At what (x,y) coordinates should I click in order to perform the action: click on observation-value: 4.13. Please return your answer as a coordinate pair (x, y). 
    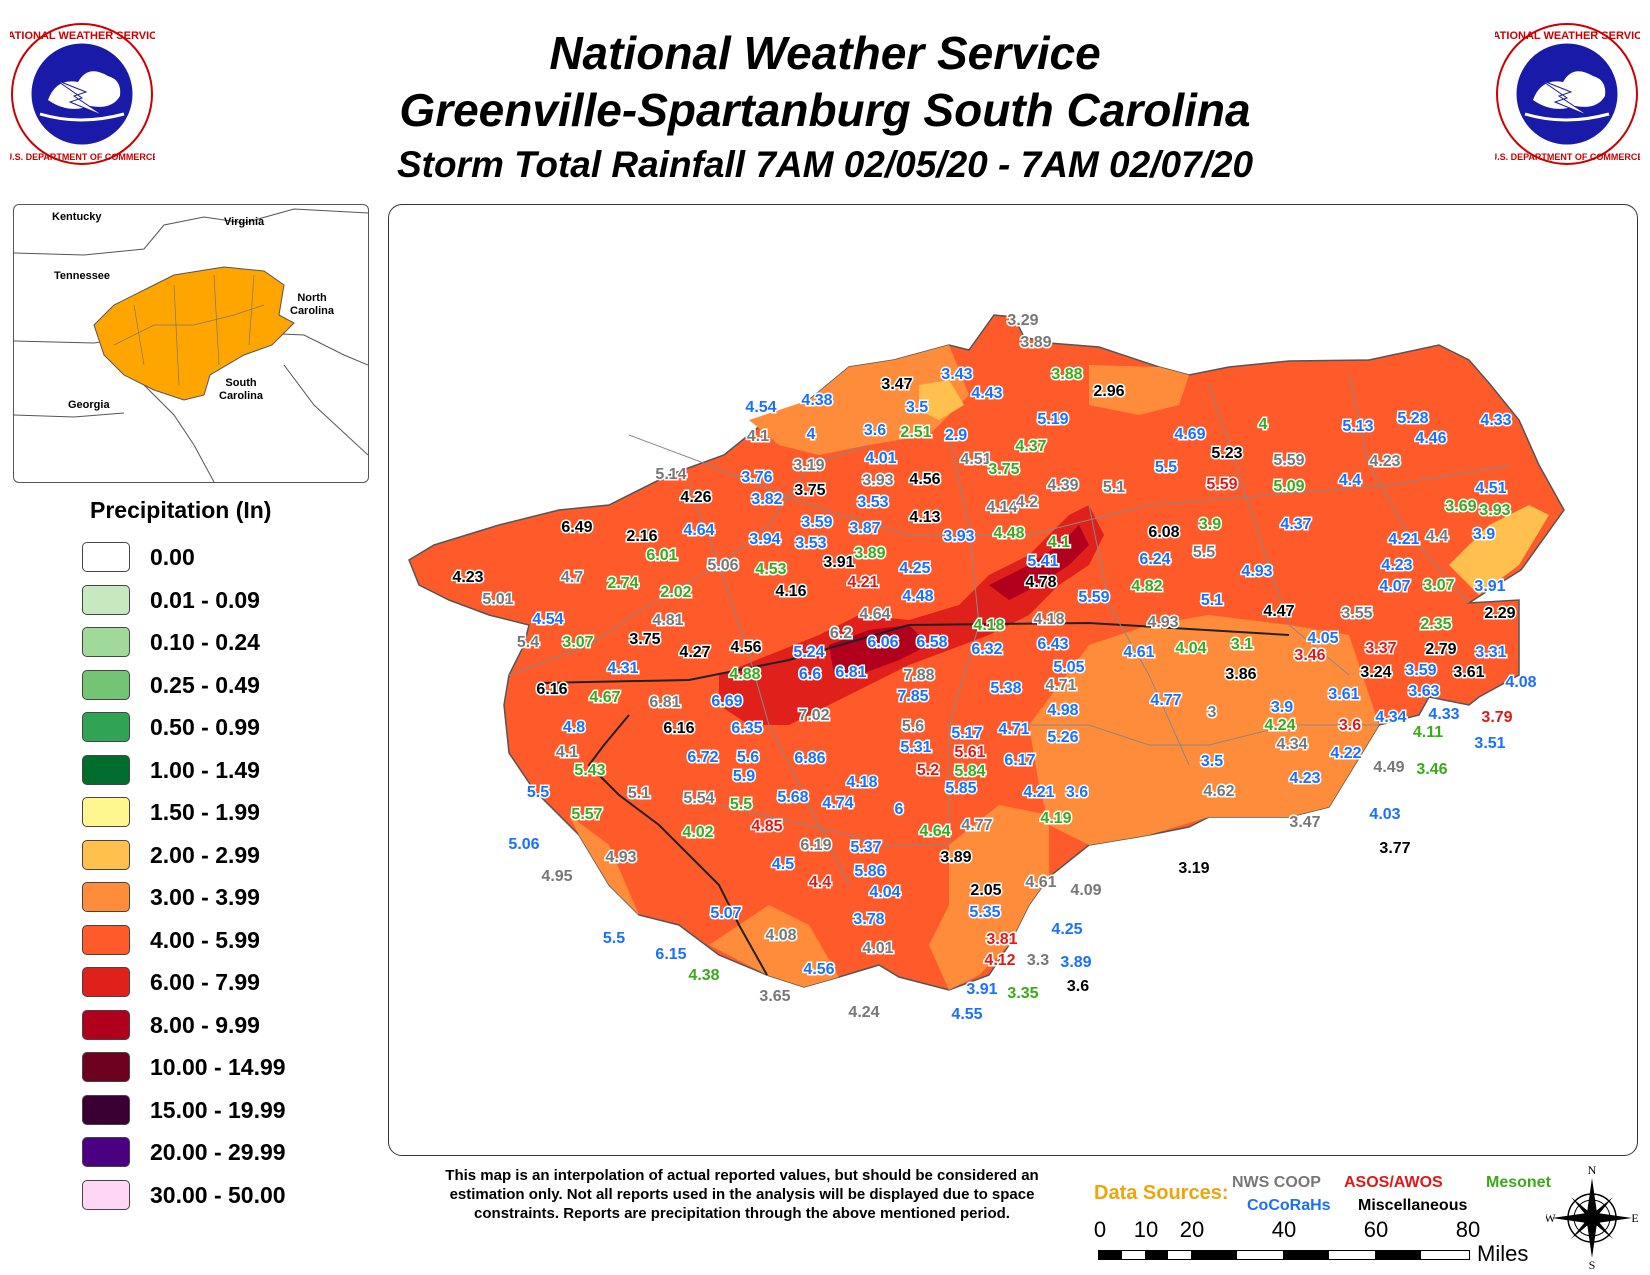
    Looking at the image, I should click on (924, 517).